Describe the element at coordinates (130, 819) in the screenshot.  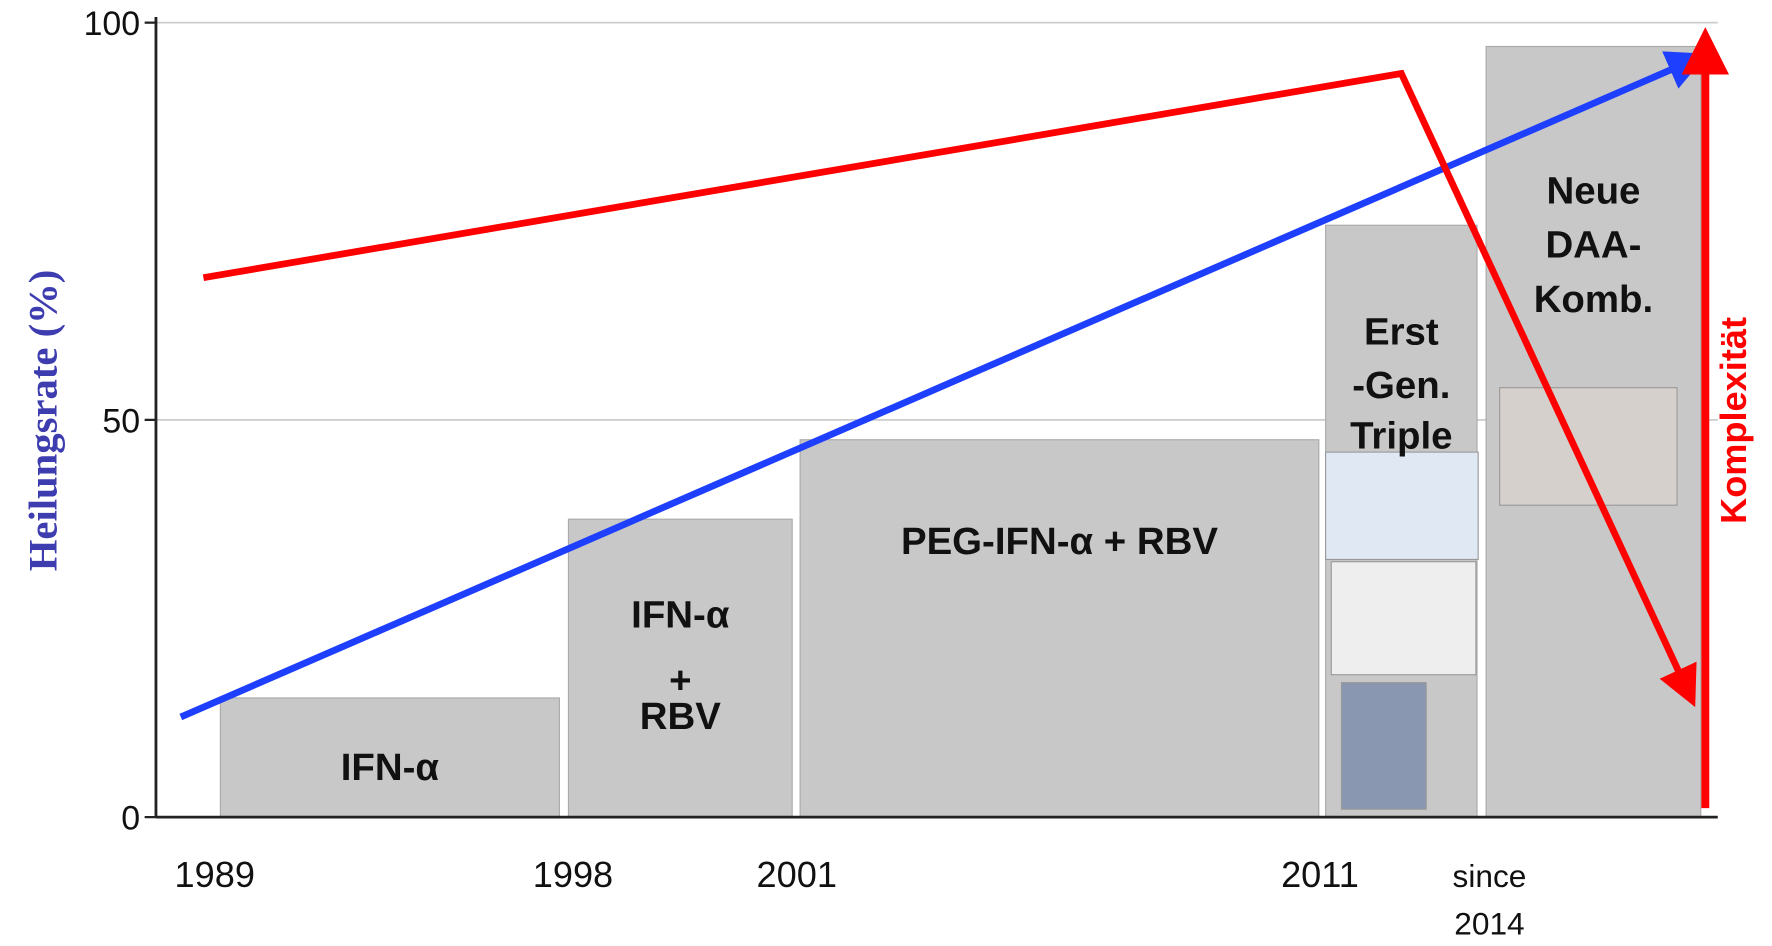
I see `y-tick-label: 0` at that location.